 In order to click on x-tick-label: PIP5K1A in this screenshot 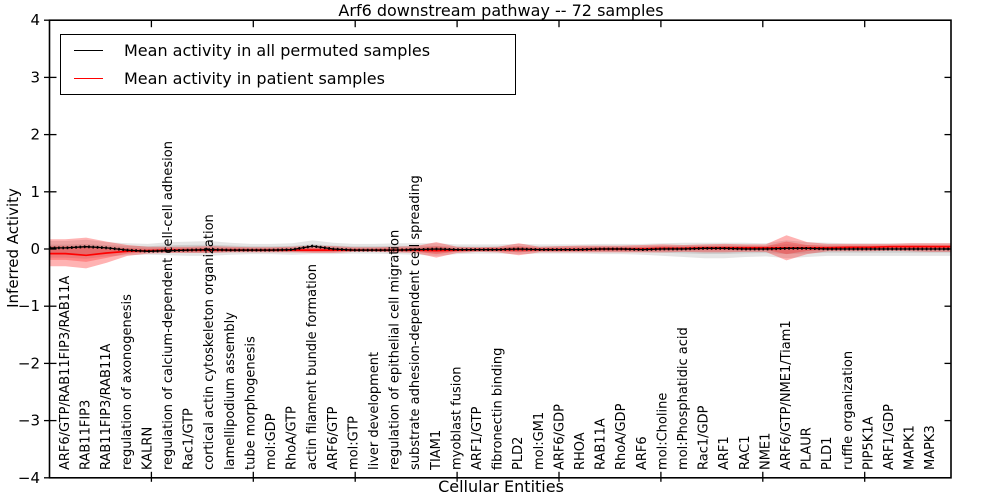, I will do `click(868, 443)`.